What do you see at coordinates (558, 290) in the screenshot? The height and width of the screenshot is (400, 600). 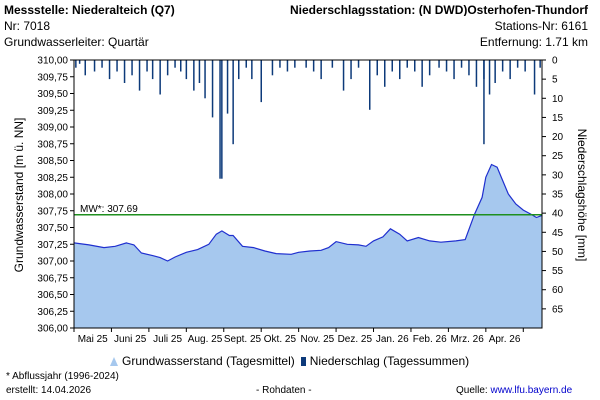 I see `y2-tick-label: 60` at bounding box center [558, 290].